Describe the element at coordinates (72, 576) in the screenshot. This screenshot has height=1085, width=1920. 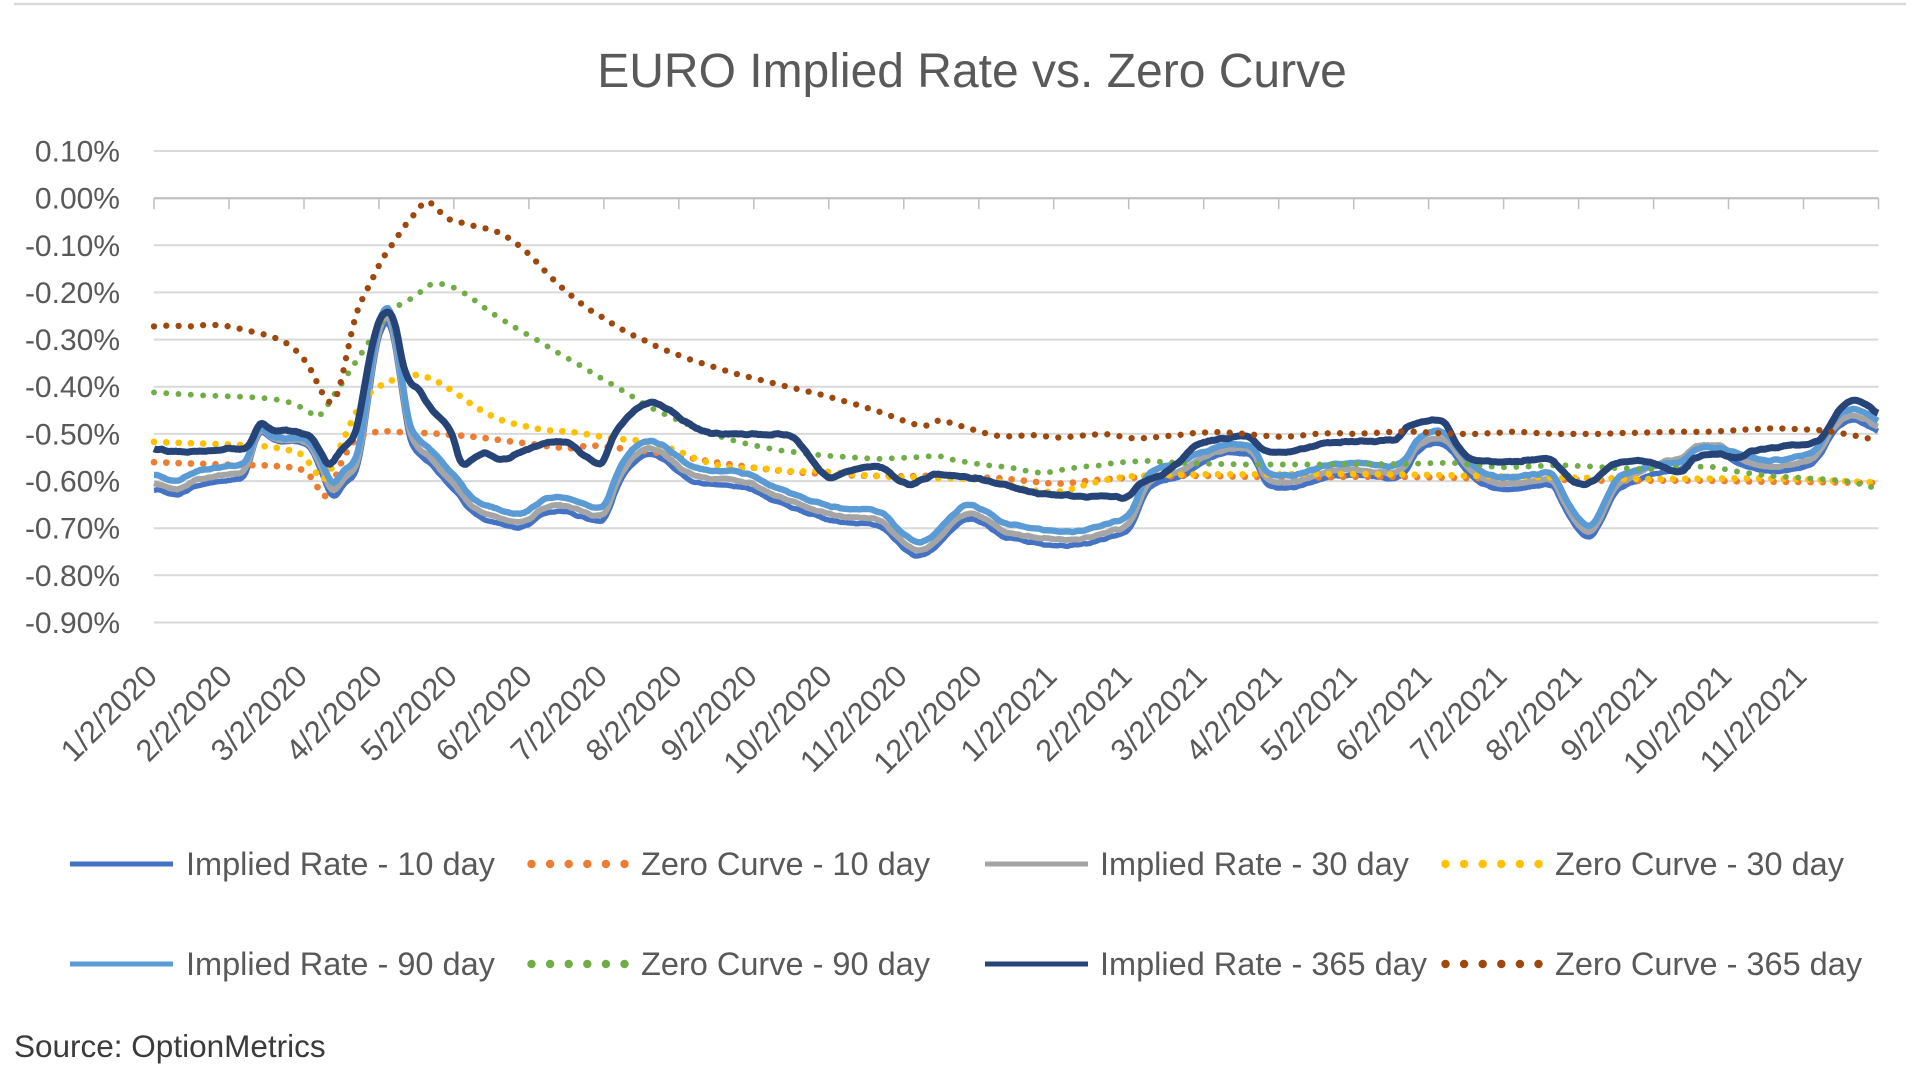
I see `svg-text: -0.80%` at that location.